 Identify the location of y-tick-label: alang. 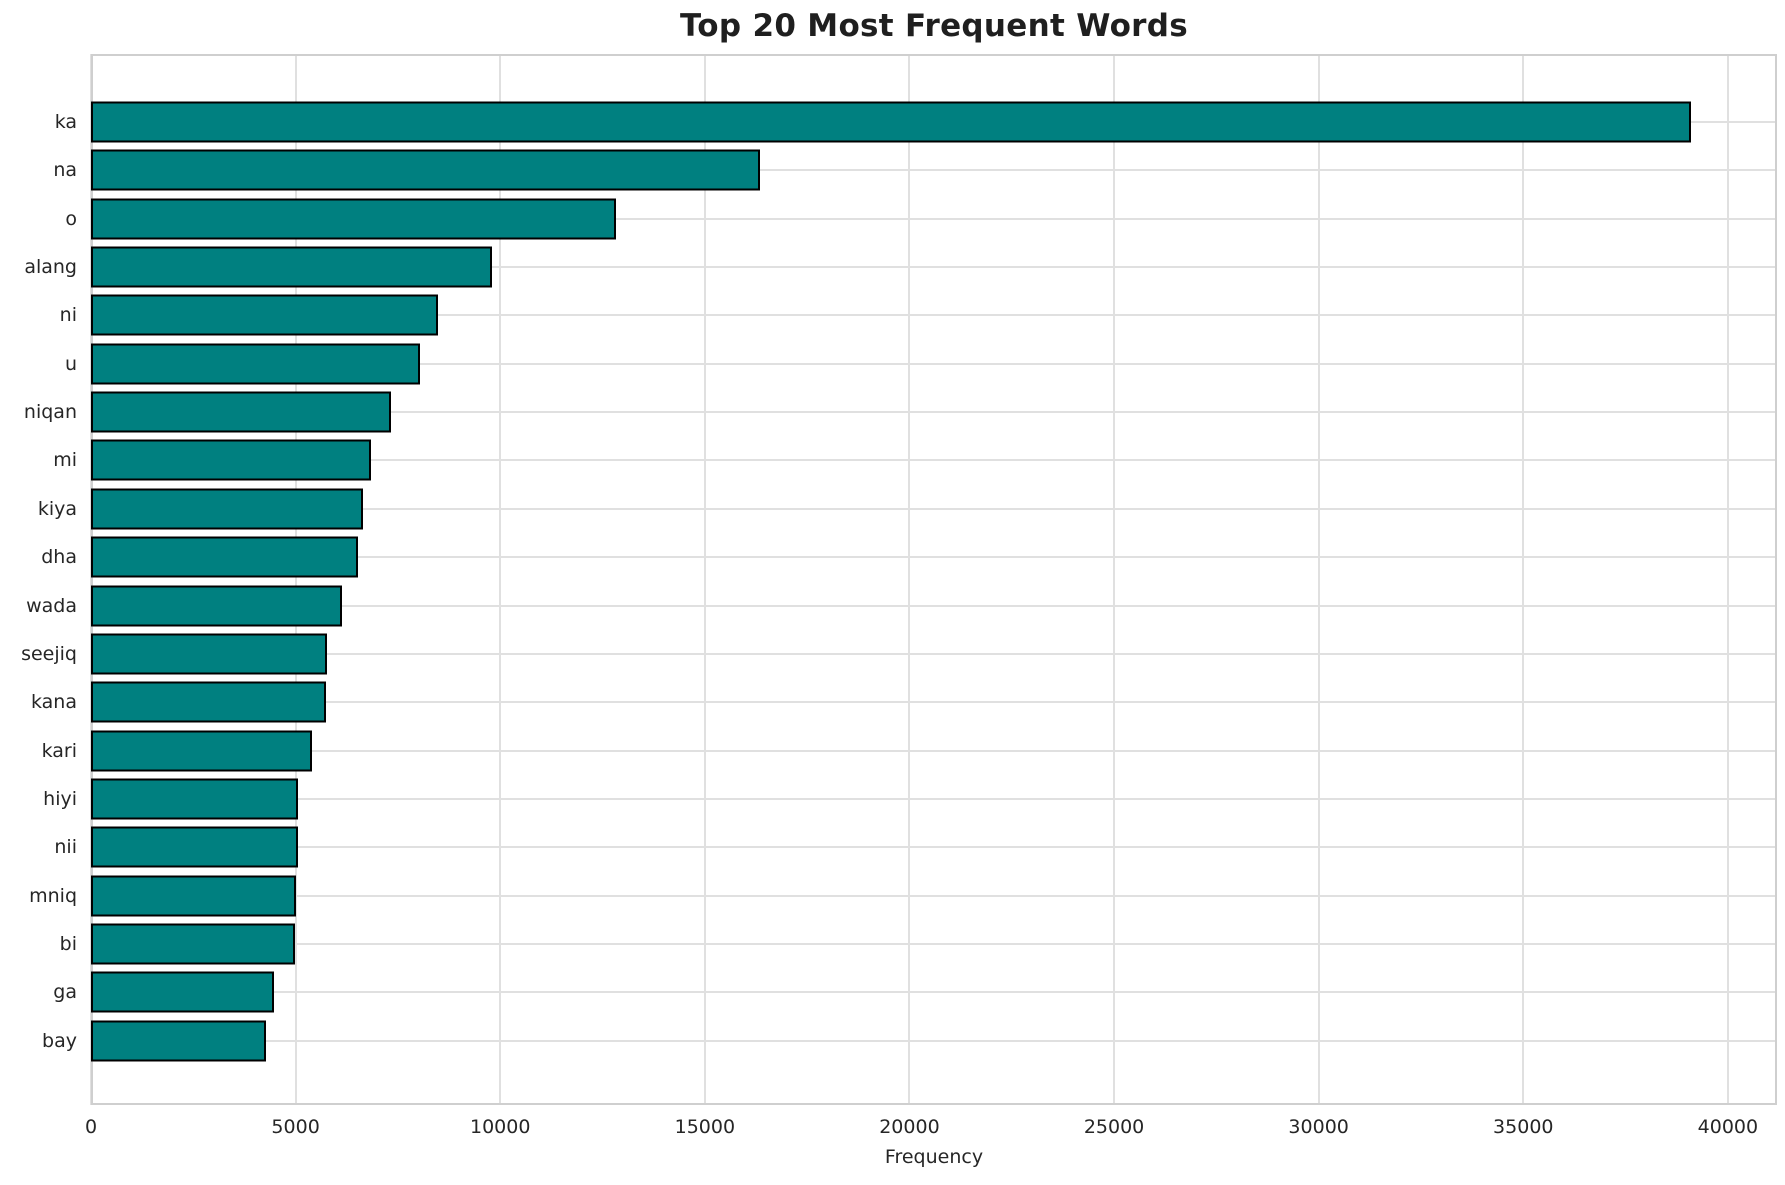
(50, 267).